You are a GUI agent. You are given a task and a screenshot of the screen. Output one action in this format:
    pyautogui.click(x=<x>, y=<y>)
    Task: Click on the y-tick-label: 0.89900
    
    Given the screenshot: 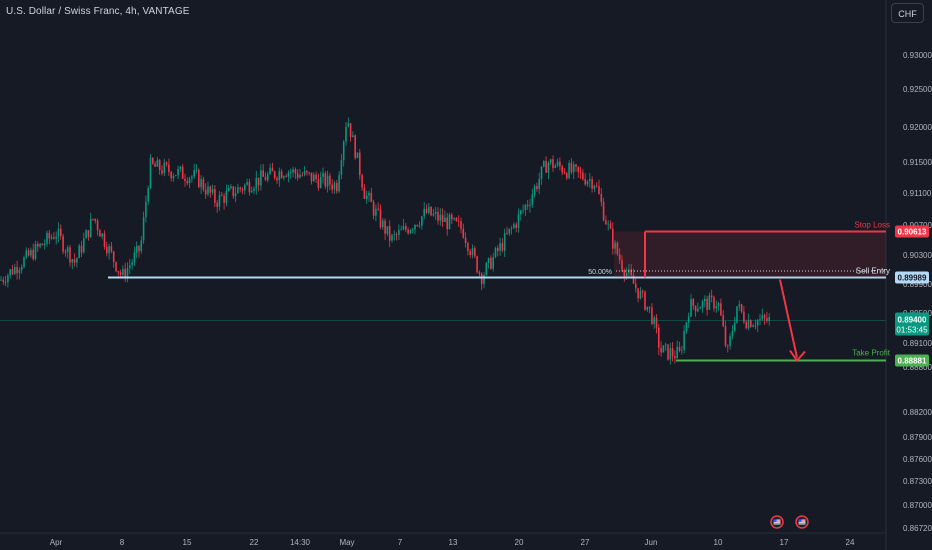 What is the action you would take?
    pyautogui.click(x=917, y=284)
    